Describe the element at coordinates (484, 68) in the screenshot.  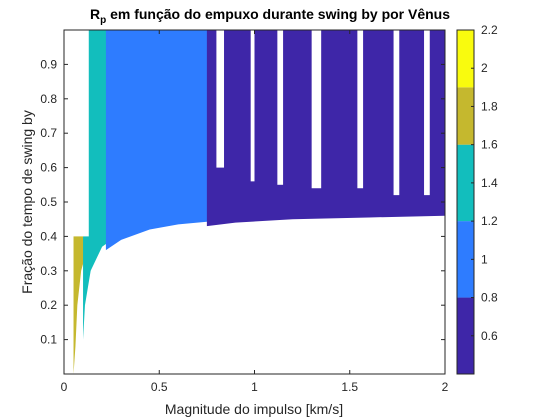
I see `colorbar-tick-label: 2` at that location.